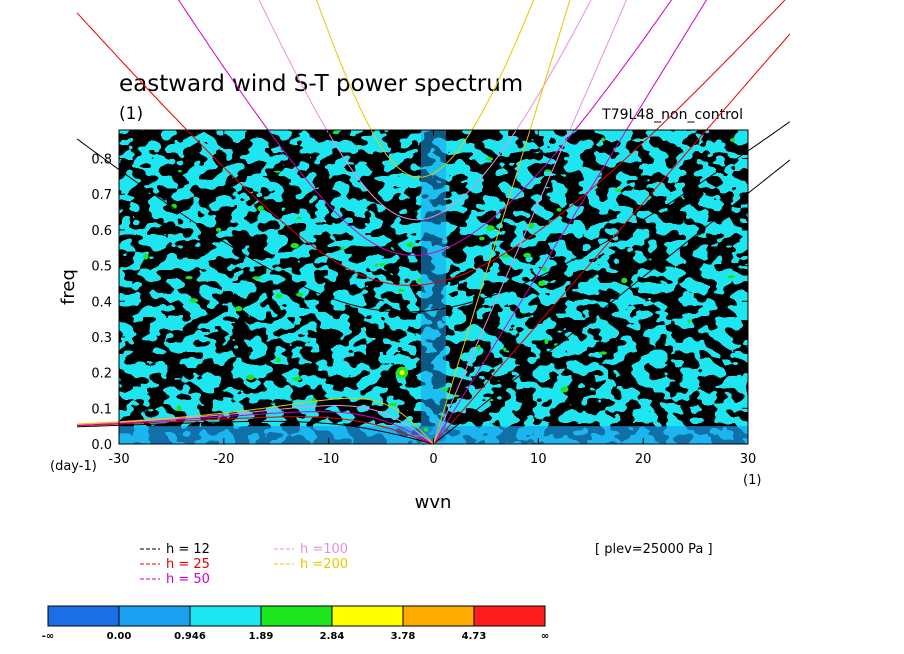 The width and height of the screenshot is (904, 654). I want to click on x-tick-label: -20, so click(223, 459).